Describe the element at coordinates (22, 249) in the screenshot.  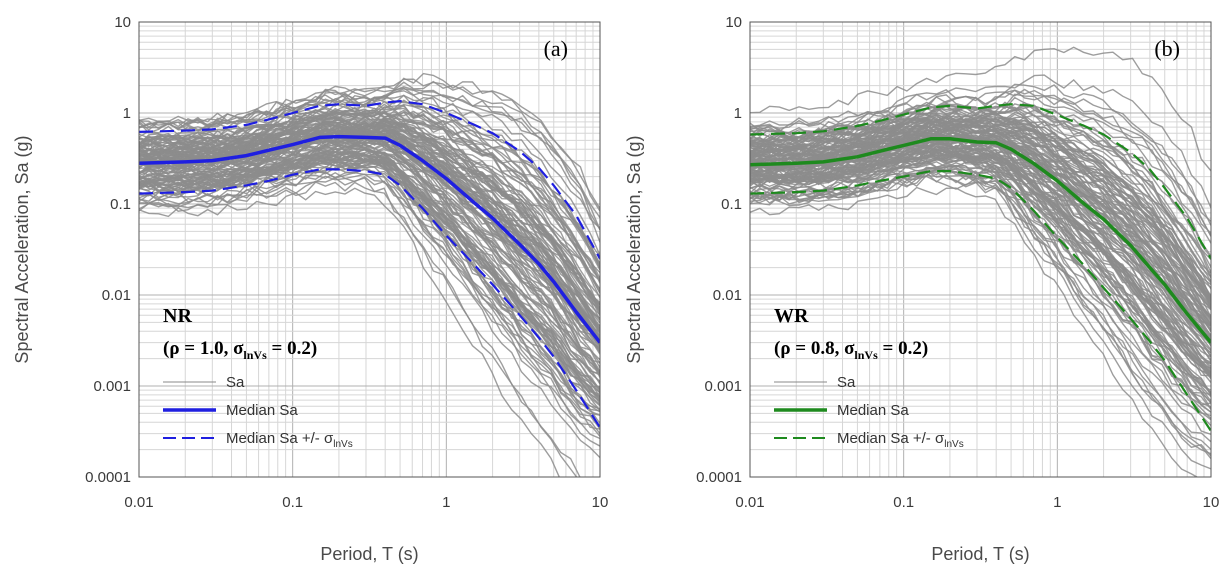
I see `y-axis-label-a: Spectral Acceleration, Sa (g)` at that location.